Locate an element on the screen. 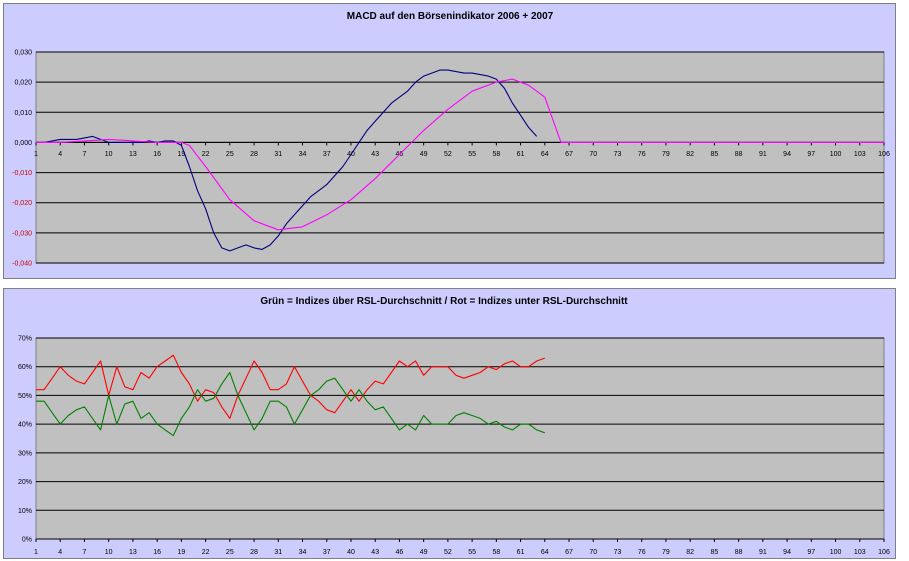  x-tick-label: 46 is located at coordinates (400, 552).